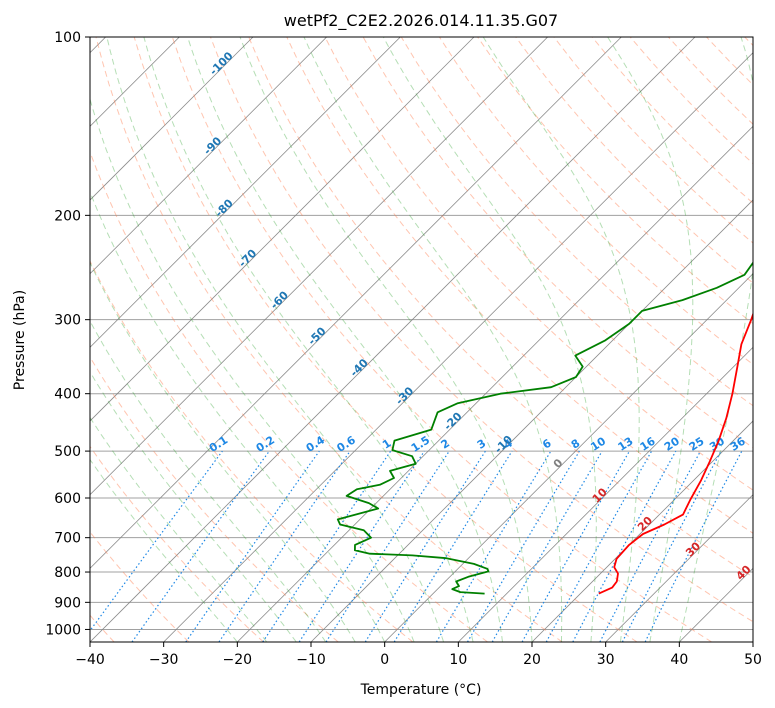  What do you see at coordinates (164, 660) in the screenshot?
I see `x-tick-label: −30` at bounding box center [164, 660].